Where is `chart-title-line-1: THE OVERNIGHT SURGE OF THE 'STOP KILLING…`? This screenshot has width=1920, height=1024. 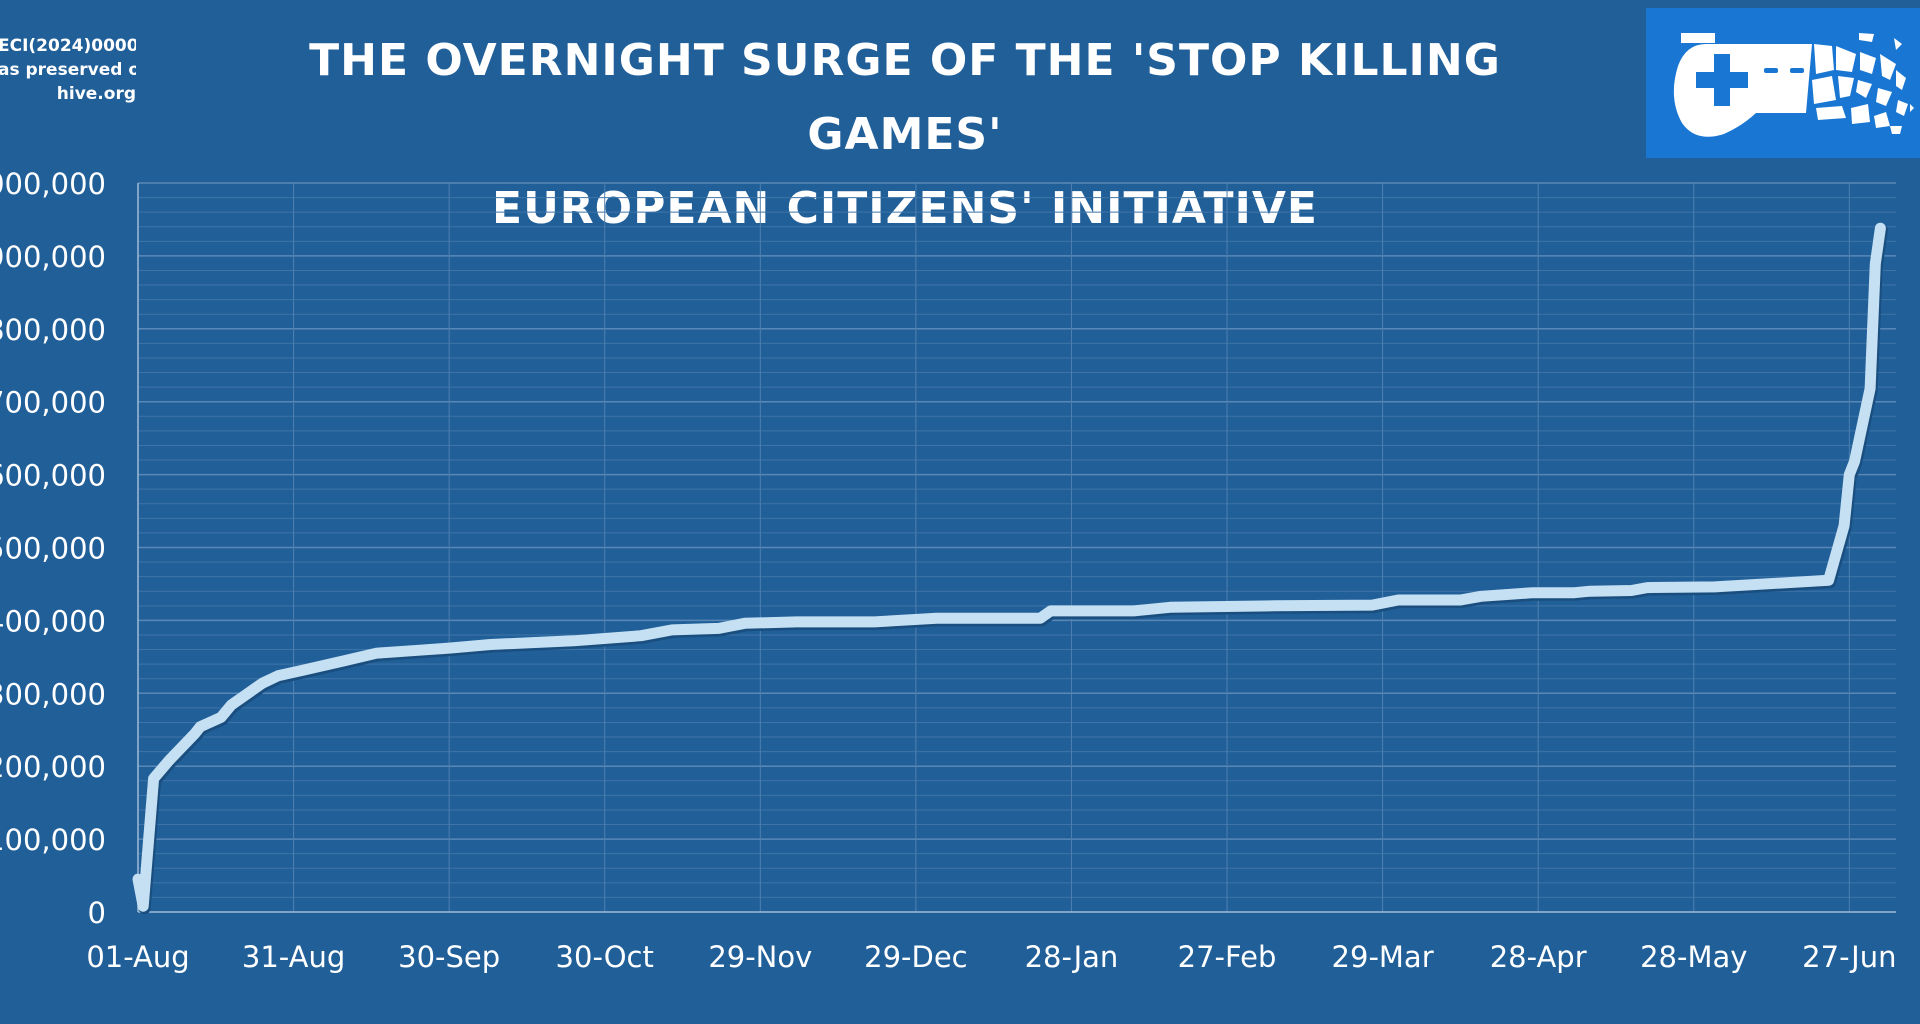
chart-title-line-1: THE OVERNIGHT SURGE OF THE 'STOP KILLING… is located at coordinates (905, 97).